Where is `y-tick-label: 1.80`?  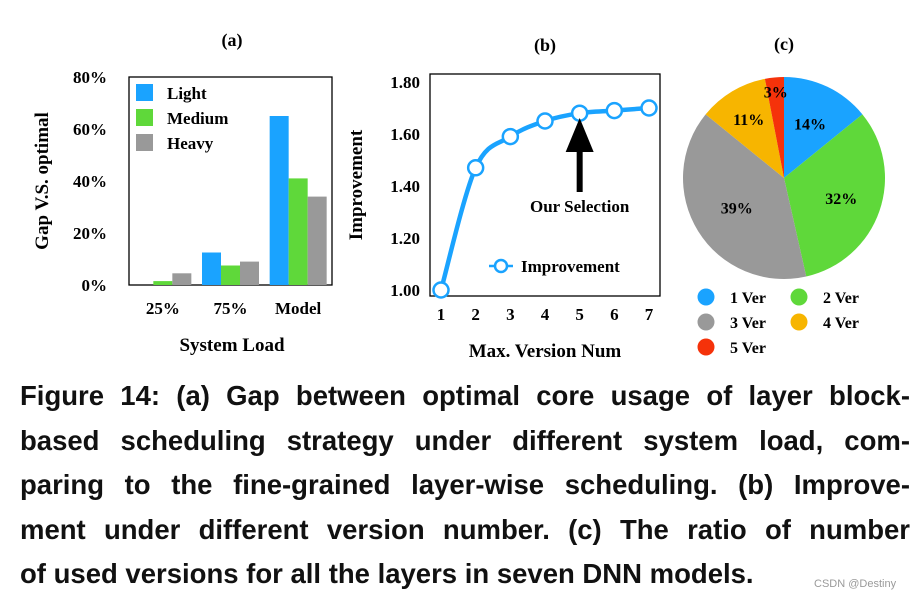
y-tick-label: 1.80 is located at coordinates (405, 82).